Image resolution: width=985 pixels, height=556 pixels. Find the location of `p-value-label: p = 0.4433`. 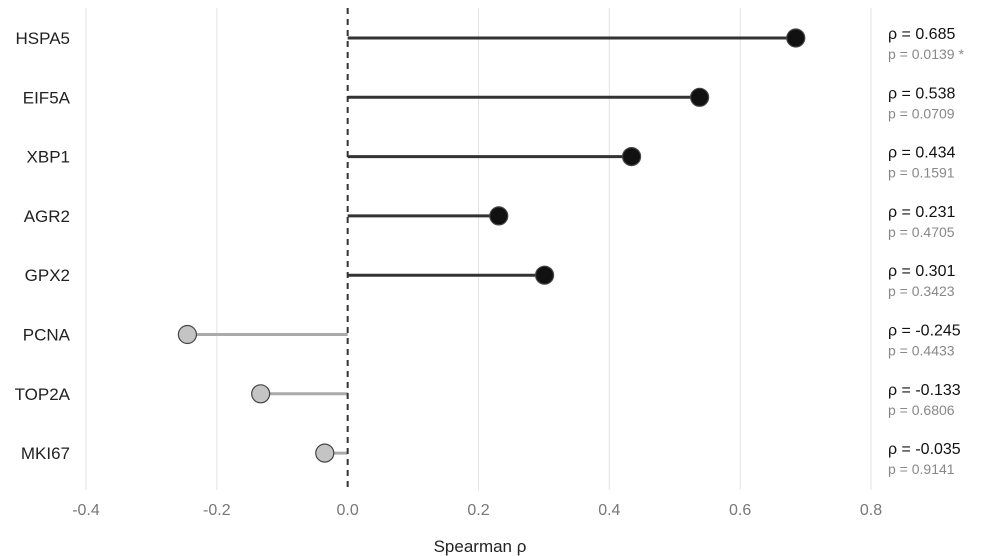

p-value-label: p = 0.4433 is located at coordinates (921, 351).